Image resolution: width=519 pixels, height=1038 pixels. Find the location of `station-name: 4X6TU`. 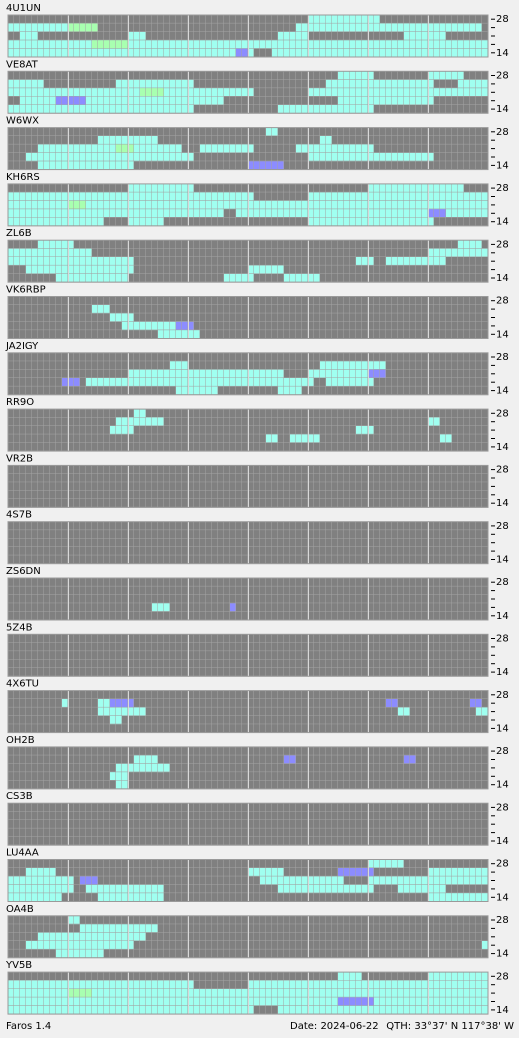

station-name: 4X6TU is located at coordinates (22, 684).